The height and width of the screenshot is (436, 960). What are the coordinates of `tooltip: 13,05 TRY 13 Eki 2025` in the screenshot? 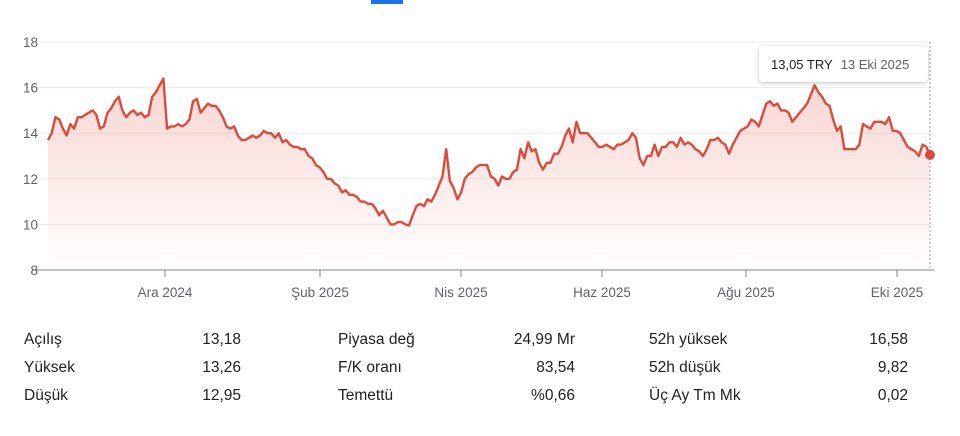 It's located at (843, 64).